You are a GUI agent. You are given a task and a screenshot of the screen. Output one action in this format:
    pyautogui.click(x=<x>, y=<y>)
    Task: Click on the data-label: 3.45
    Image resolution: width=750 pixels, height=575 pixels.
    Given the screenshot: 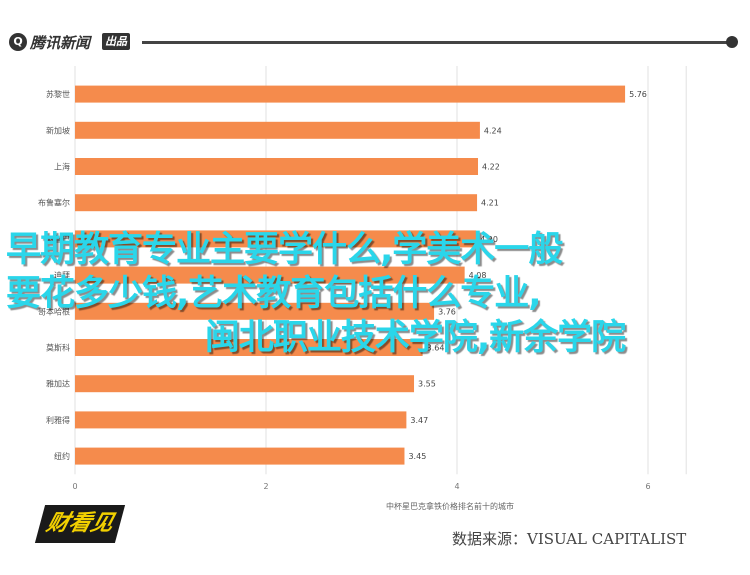 What is the action you would take?
    pyautogui.click(x=417, y=456)
    